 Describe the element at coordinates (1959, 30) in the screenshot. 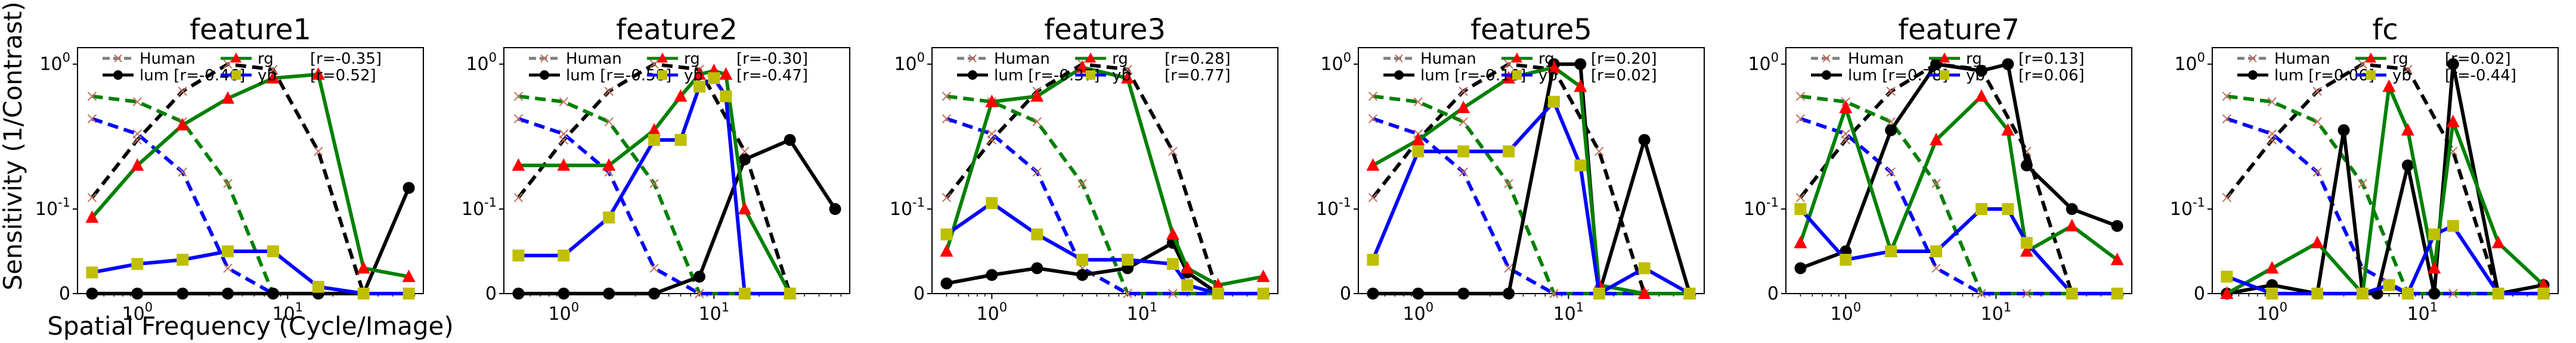

I see `chart-title: feature7` at that location.